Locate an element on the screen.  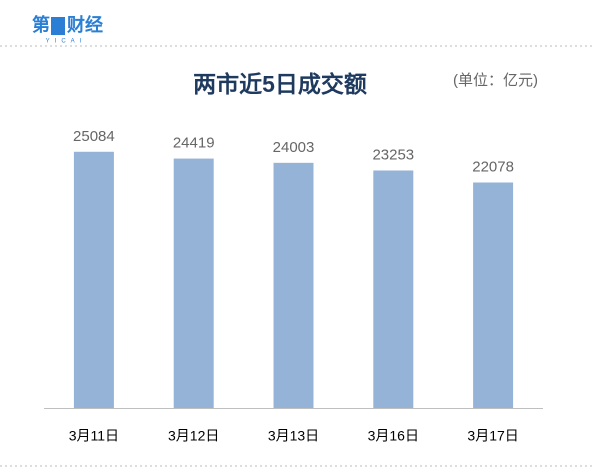
chart-title: 两市近5日成交额 is located at coordinates (280, 84).